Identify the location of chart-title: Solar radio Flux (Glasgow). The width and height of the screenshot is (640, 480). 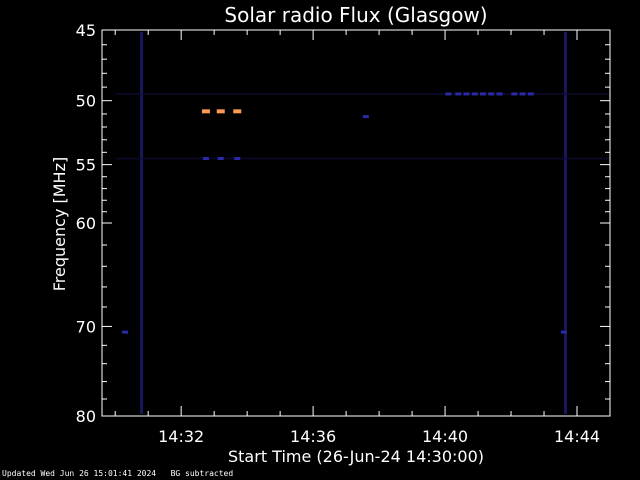
(355, 15).